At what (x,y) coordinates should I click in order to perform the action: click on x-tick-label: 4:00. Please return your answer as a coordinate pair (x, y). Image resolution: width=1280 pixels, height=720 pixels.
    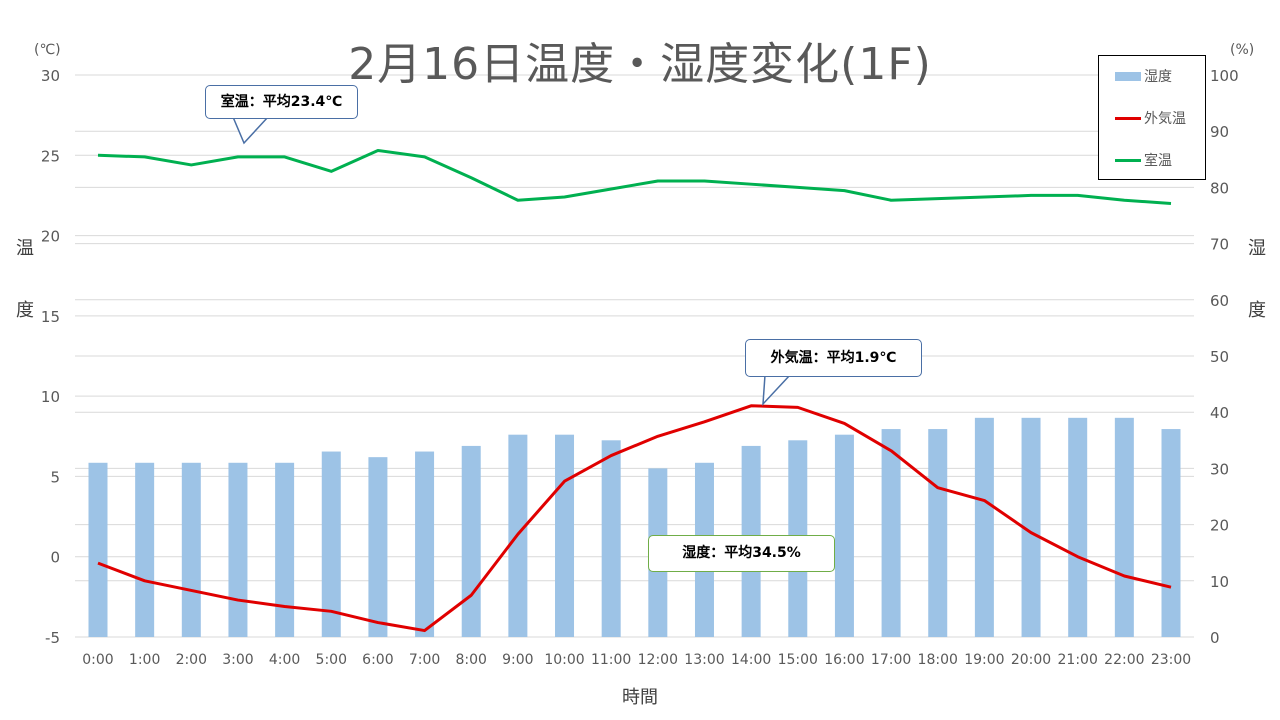
    Looking at the image, I should click on (284, 660).